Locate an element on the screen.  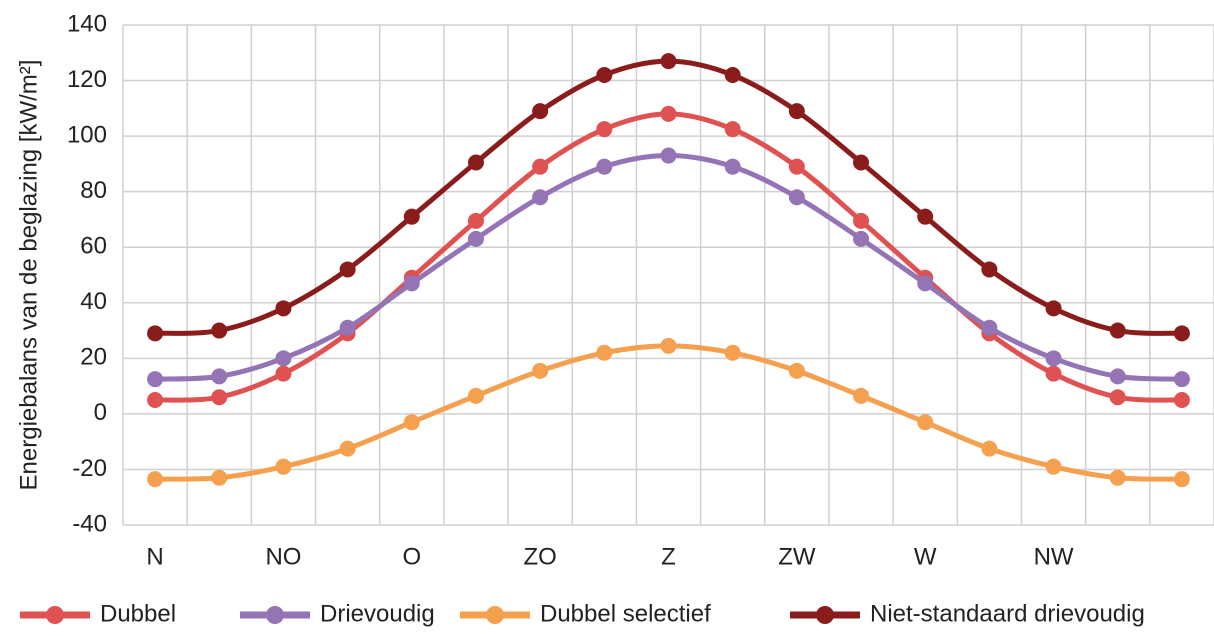
y-tick-label: 60 is located at coordinates (93, 246).